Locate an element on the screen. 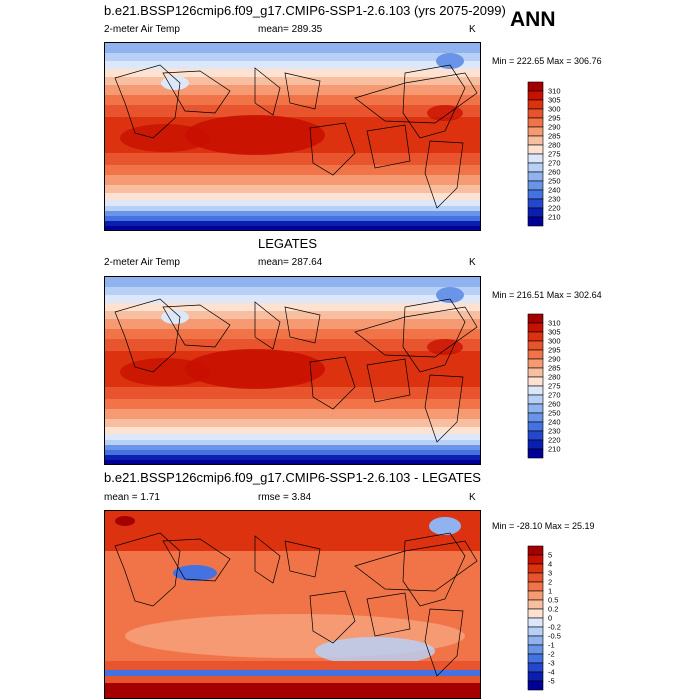  colorbar-tick-label: -2 is located at coordinates (551, 654).